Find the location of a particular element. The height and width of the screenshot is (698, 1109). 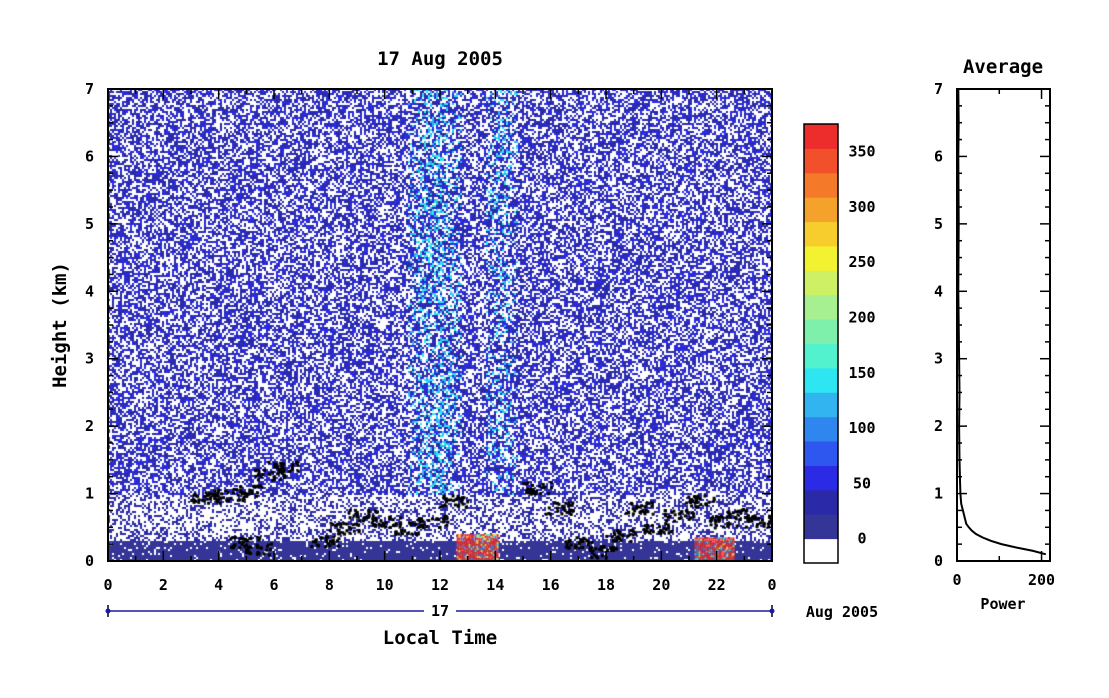

profile-y-tick-label: 7 is located at coordinates (938, 89).